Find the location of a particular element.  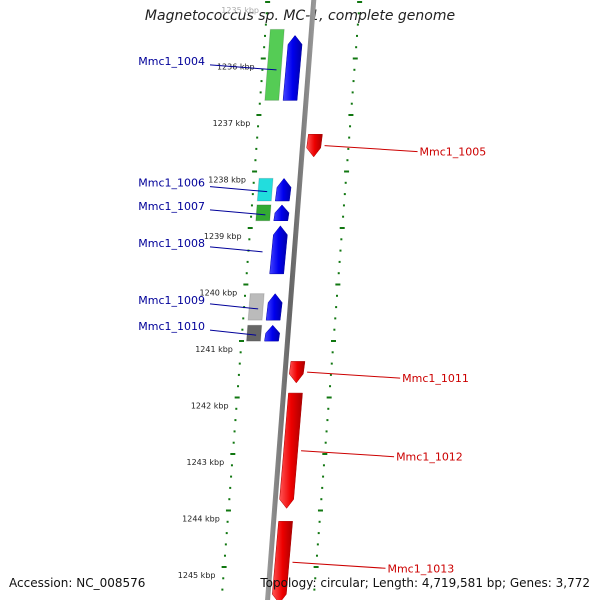

genome-title: Magnetococcus sp. MC-1, complete genome is located at coordinates (300, 16).